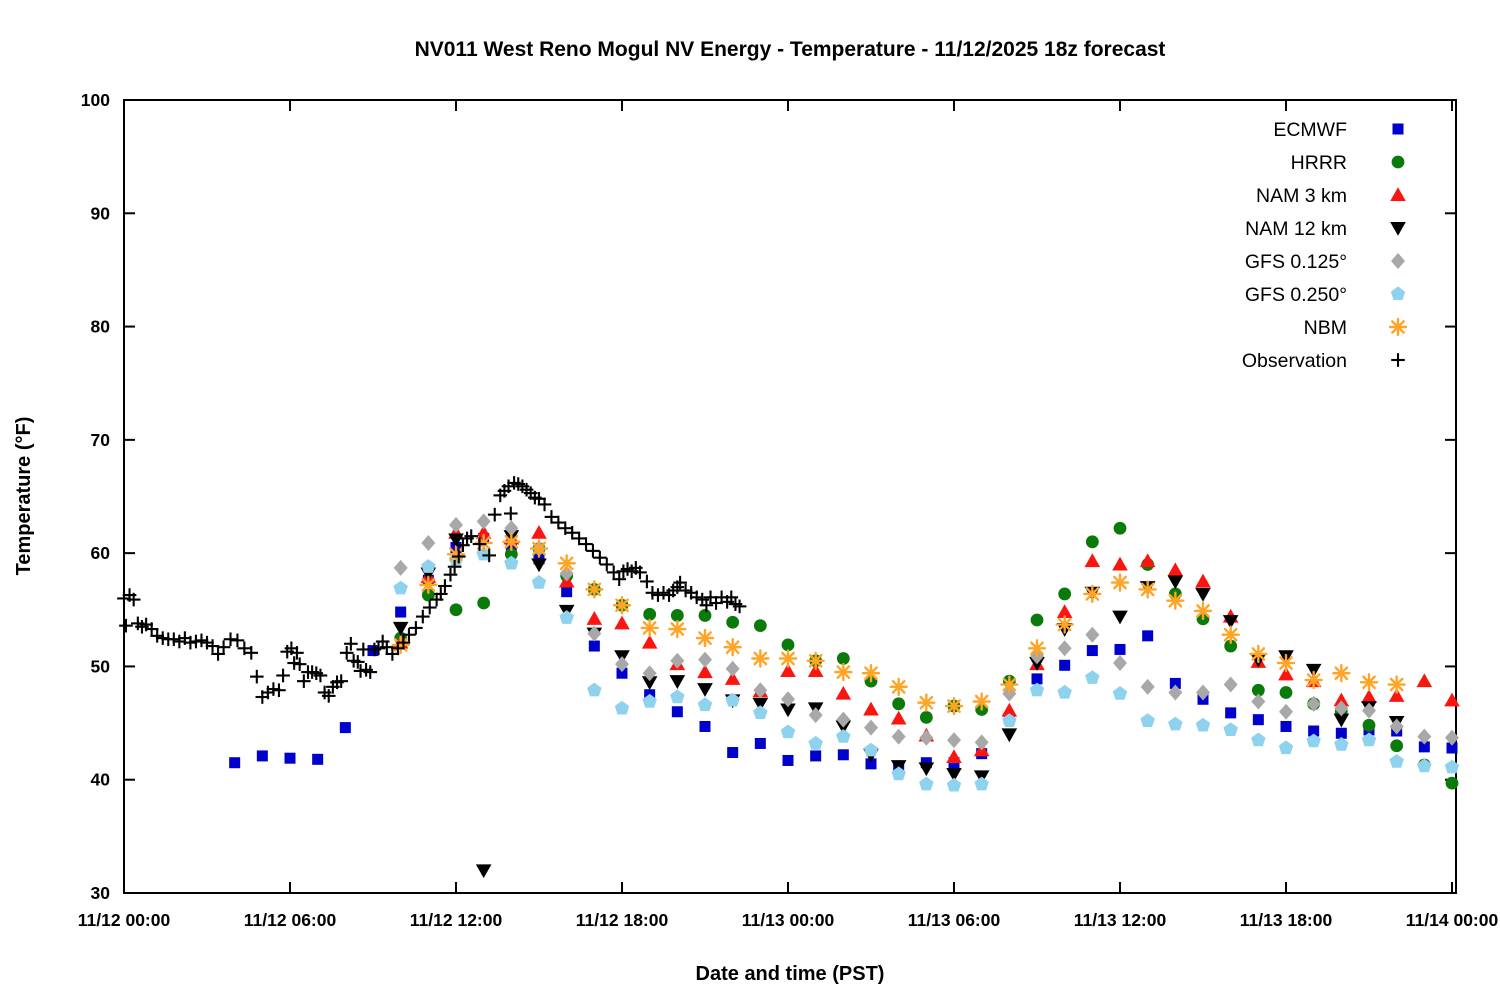 Image resolution: width=1500 pixels, height=1000 pixels. What do you see at coordinates (1286, 920) in the screenshot?
I see `x-tick-label: 11/13 18:00` at bounding box center [1286, 920].